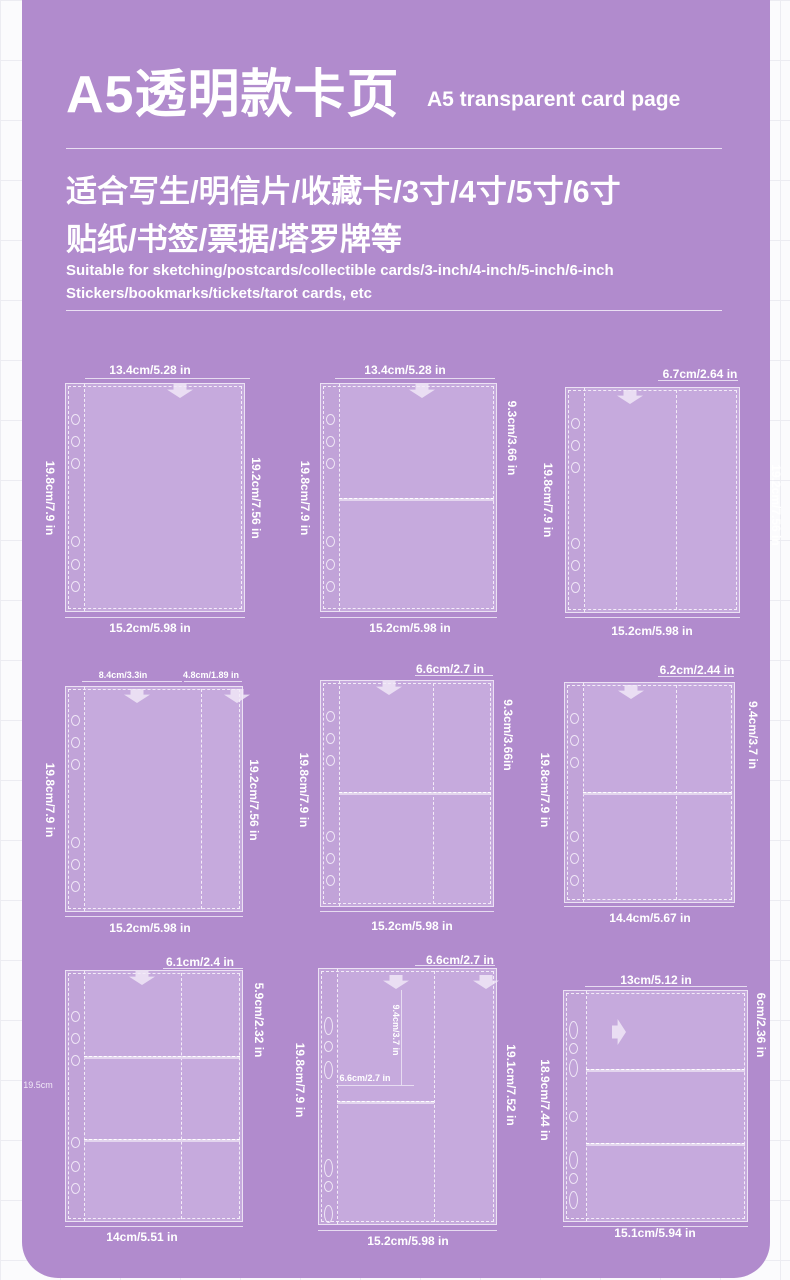 This screenshot has width=790, height=1280. Describe the element at coordinates (697, 670) in the screenshot. I see `dimension-label: 6.2cm/2.44 in` at that location.